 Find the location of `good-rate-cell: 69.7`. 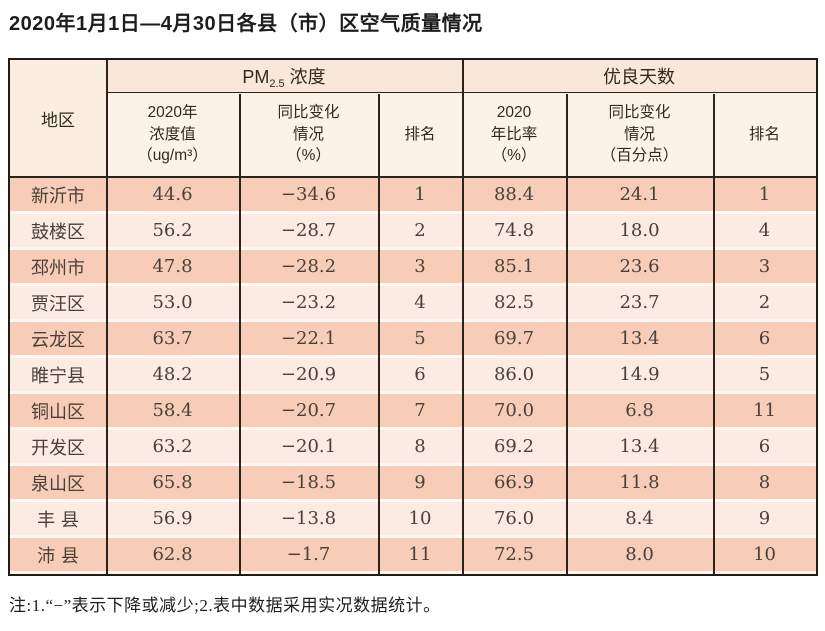

good-rate-cell: 69.7 is located at coordinates (514, 340).